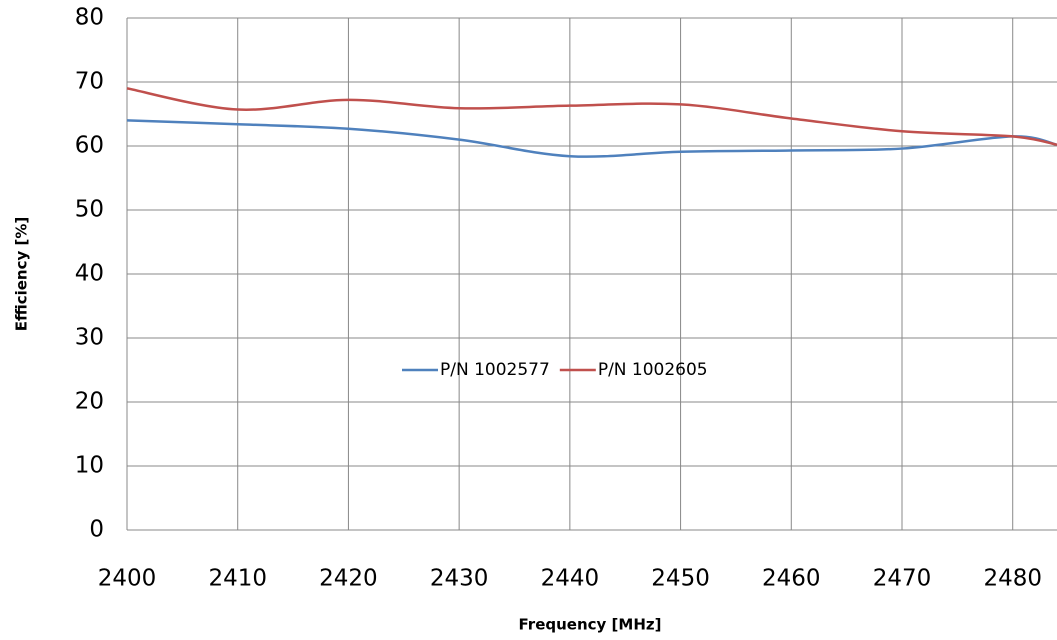 The image size is (1057, 640). Describe the element at coordinates (89, 338) in the screenshot. I see `y-tick-label: 30` at that location.